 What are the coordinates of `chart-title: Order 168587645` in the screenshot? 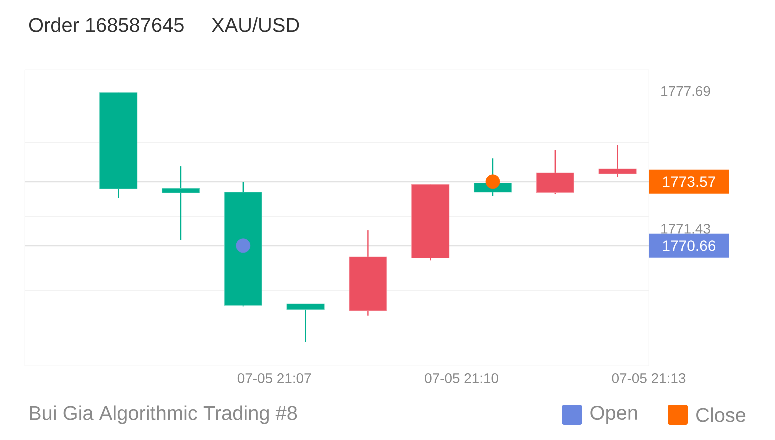 It's located at (106, 25).